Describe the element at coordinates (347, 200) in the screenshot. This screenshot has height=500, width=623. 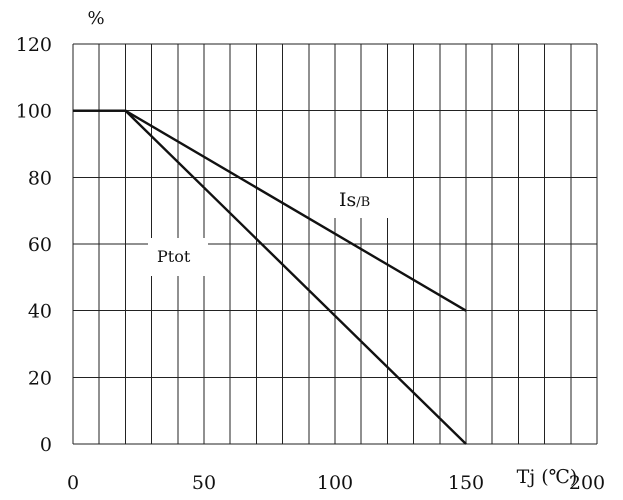
I see `is-b-label-main: Is` at that location.